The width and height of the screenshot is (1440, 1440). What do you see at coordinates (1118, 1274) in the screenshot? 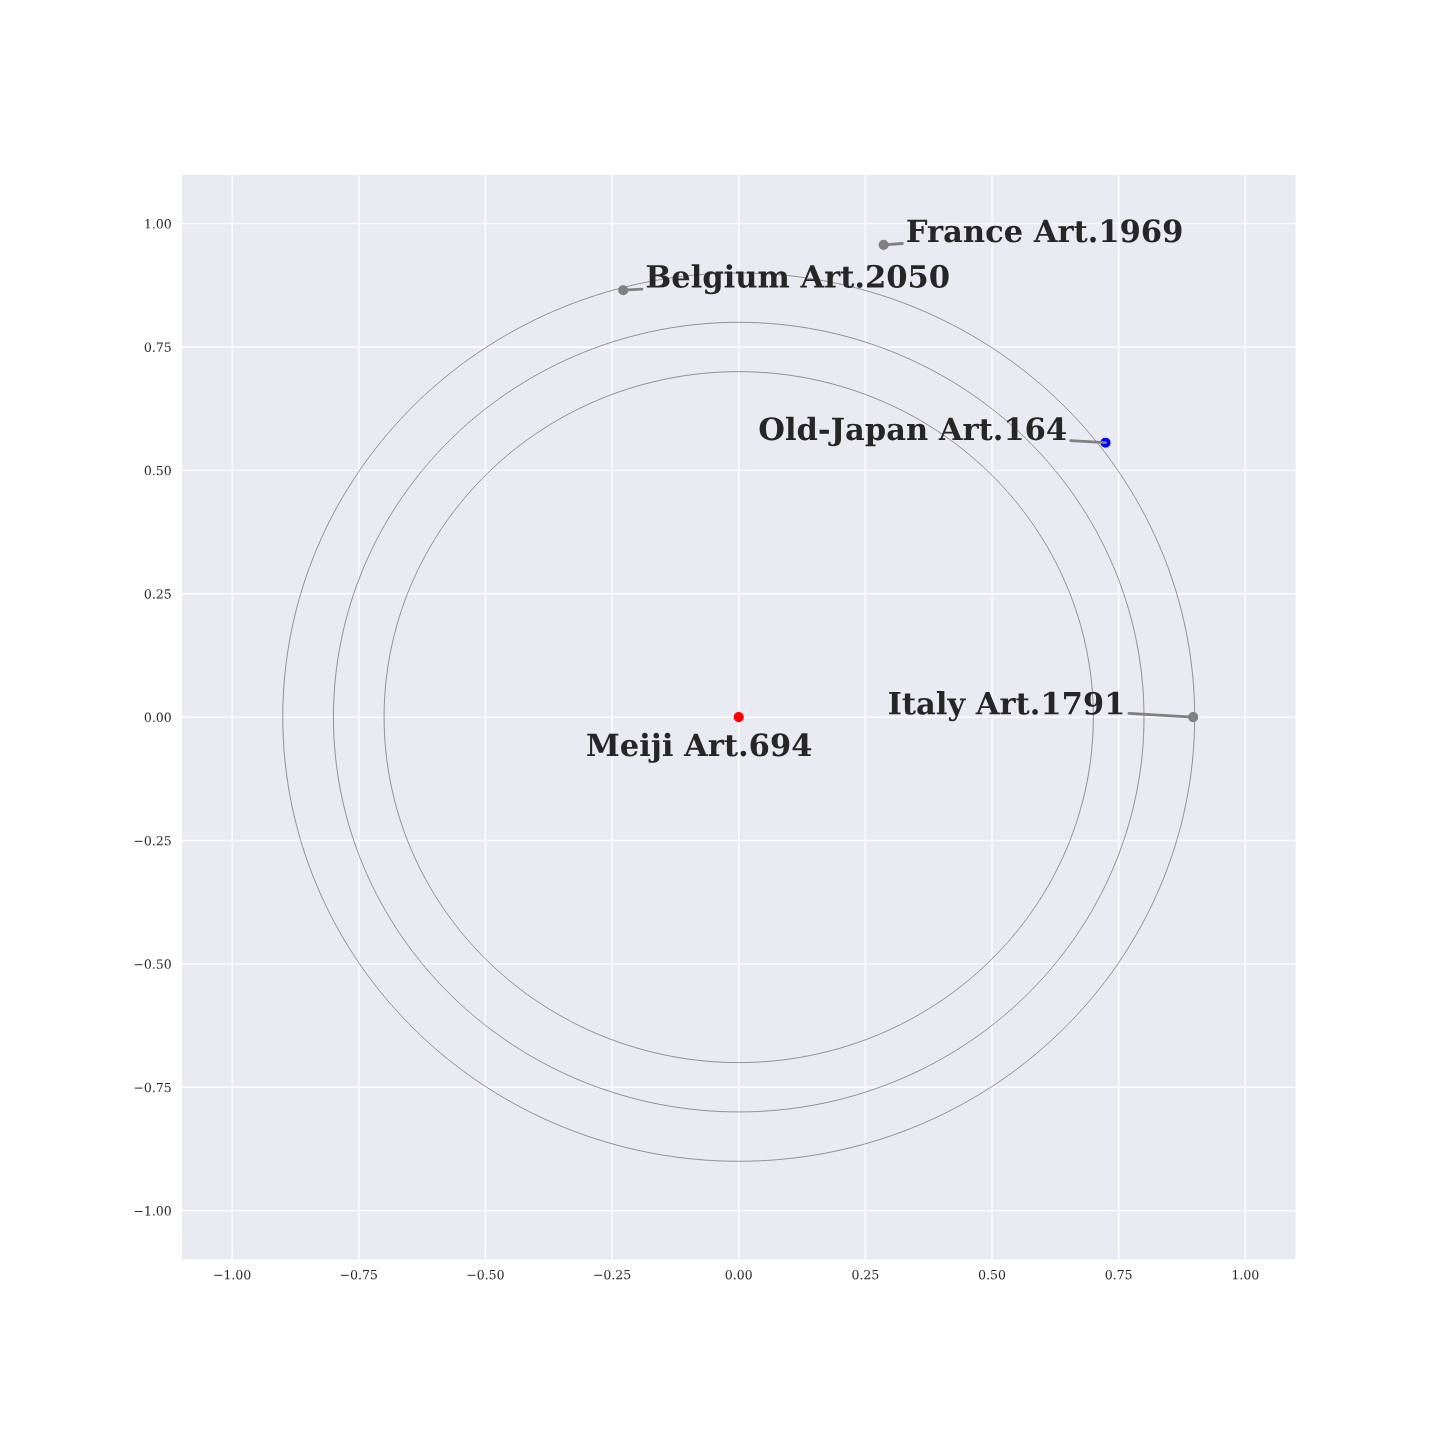
I see `x-tick-label: 0.75` at bounding box center [1118, 1274].